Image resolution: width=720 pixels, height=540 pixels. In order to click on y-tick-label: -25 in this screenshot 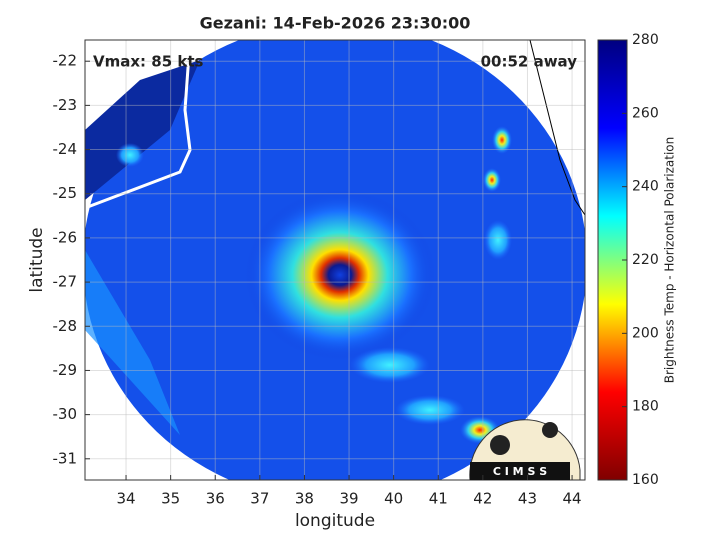, I will do `click(65, 193)`.